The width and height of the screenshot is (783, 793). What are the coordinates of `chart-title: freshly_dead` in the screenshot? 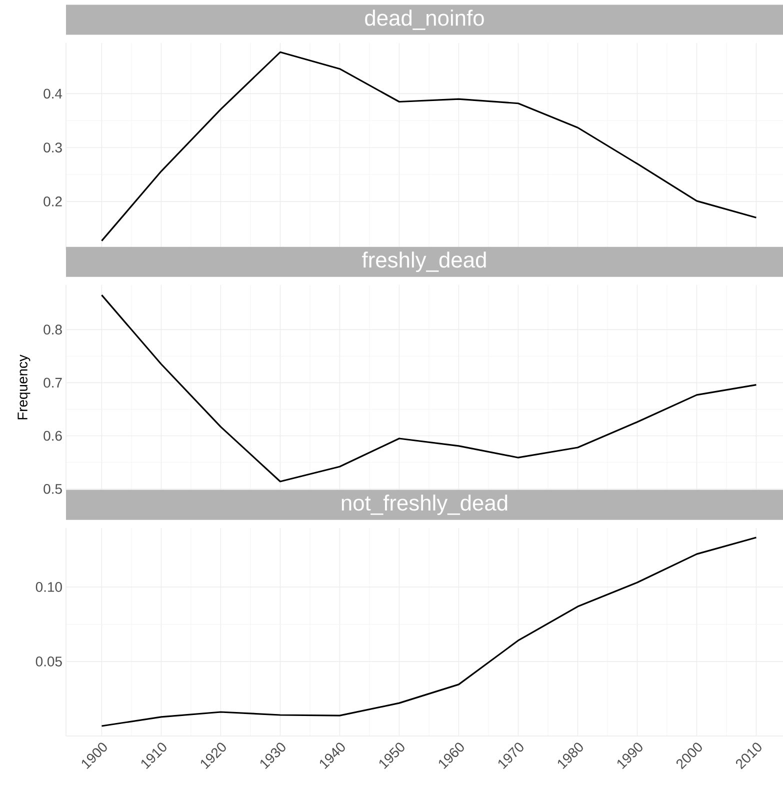 It's located at (424, 262).